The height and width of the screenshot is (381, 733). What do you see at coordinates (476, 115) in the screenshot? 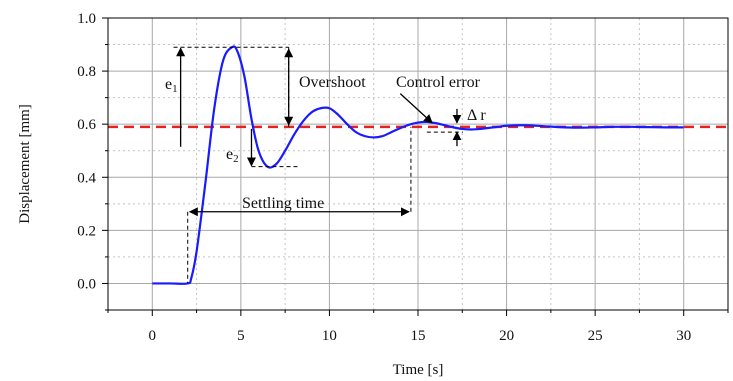
I see `delta-r-label: Δ r` at bounding box center [476, 115].